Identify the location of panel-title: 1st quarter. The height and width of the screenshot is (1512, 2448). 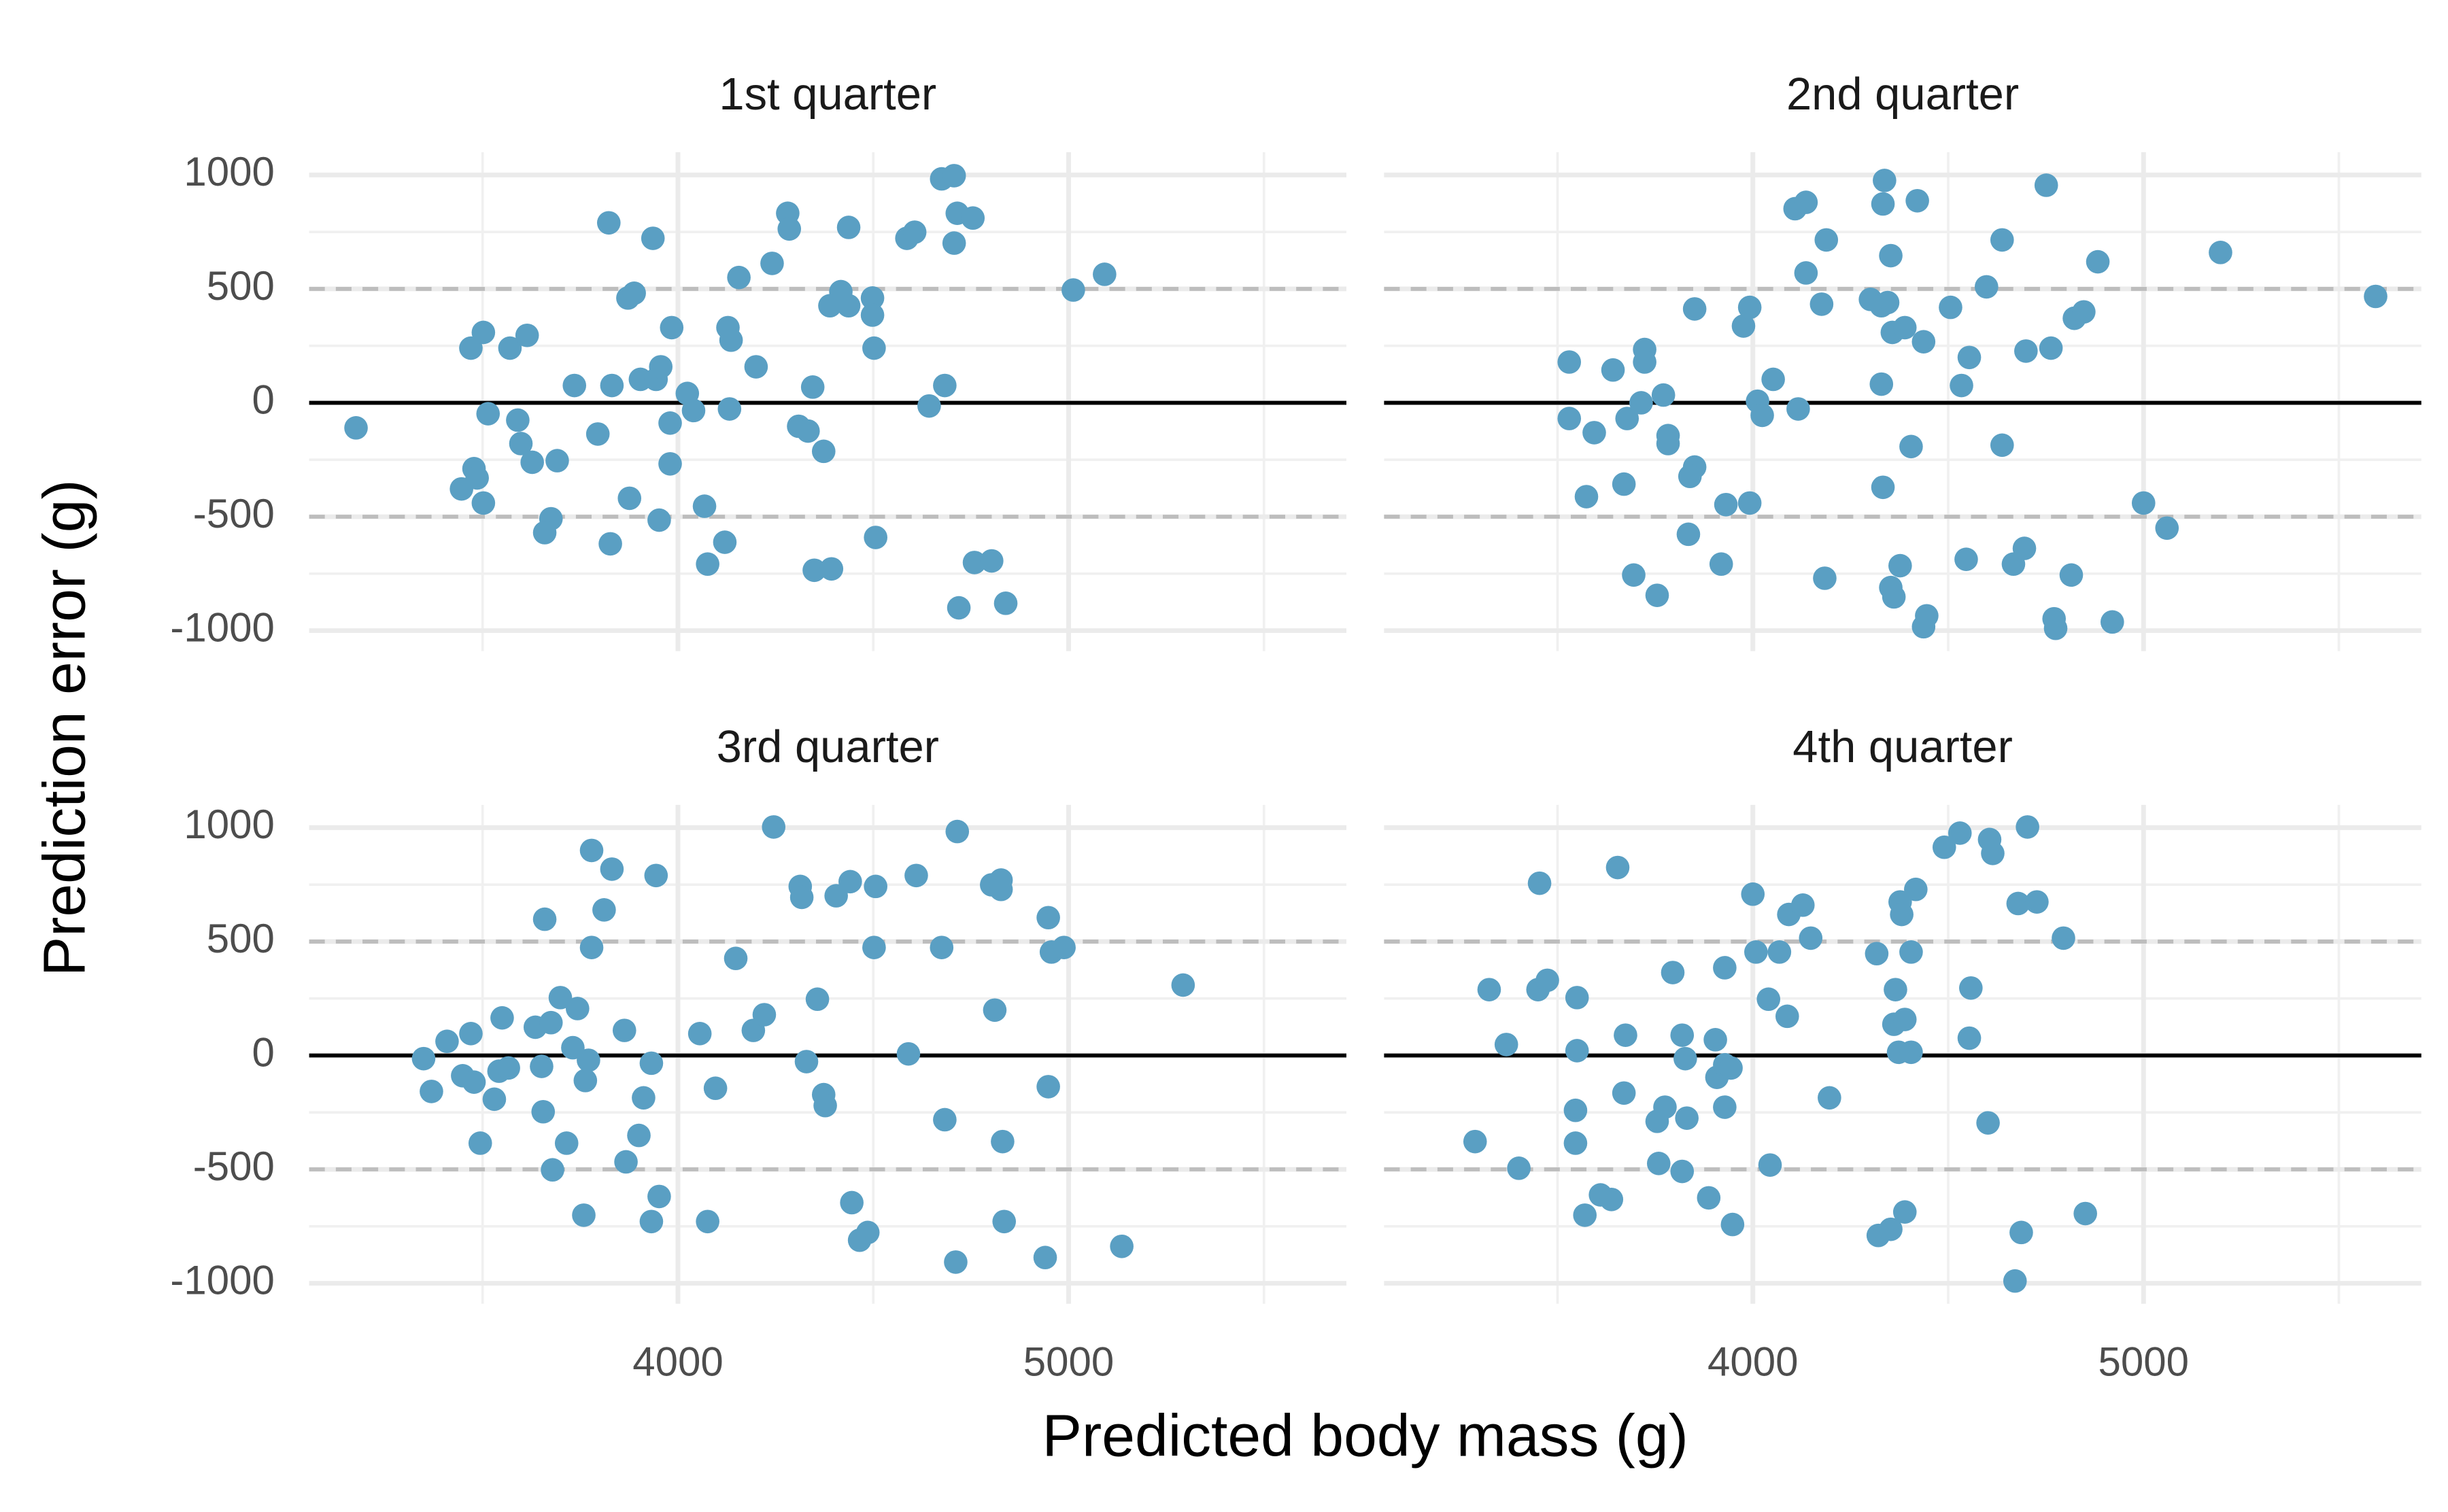
(828, 94).